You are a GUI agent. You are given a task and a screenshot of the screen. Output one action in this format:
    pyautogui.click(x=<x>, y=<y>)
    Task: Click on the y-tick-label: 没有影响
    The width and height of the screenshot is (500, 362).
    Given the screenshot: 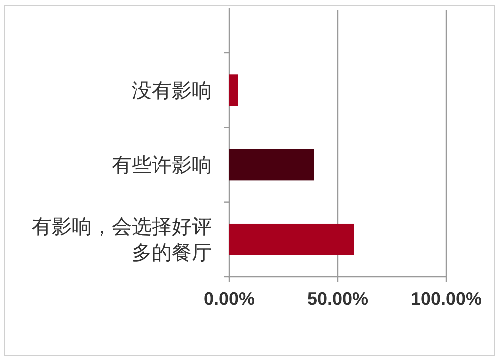 What is the action you would take?
    pyautogui.click(x=172, y=90)
    